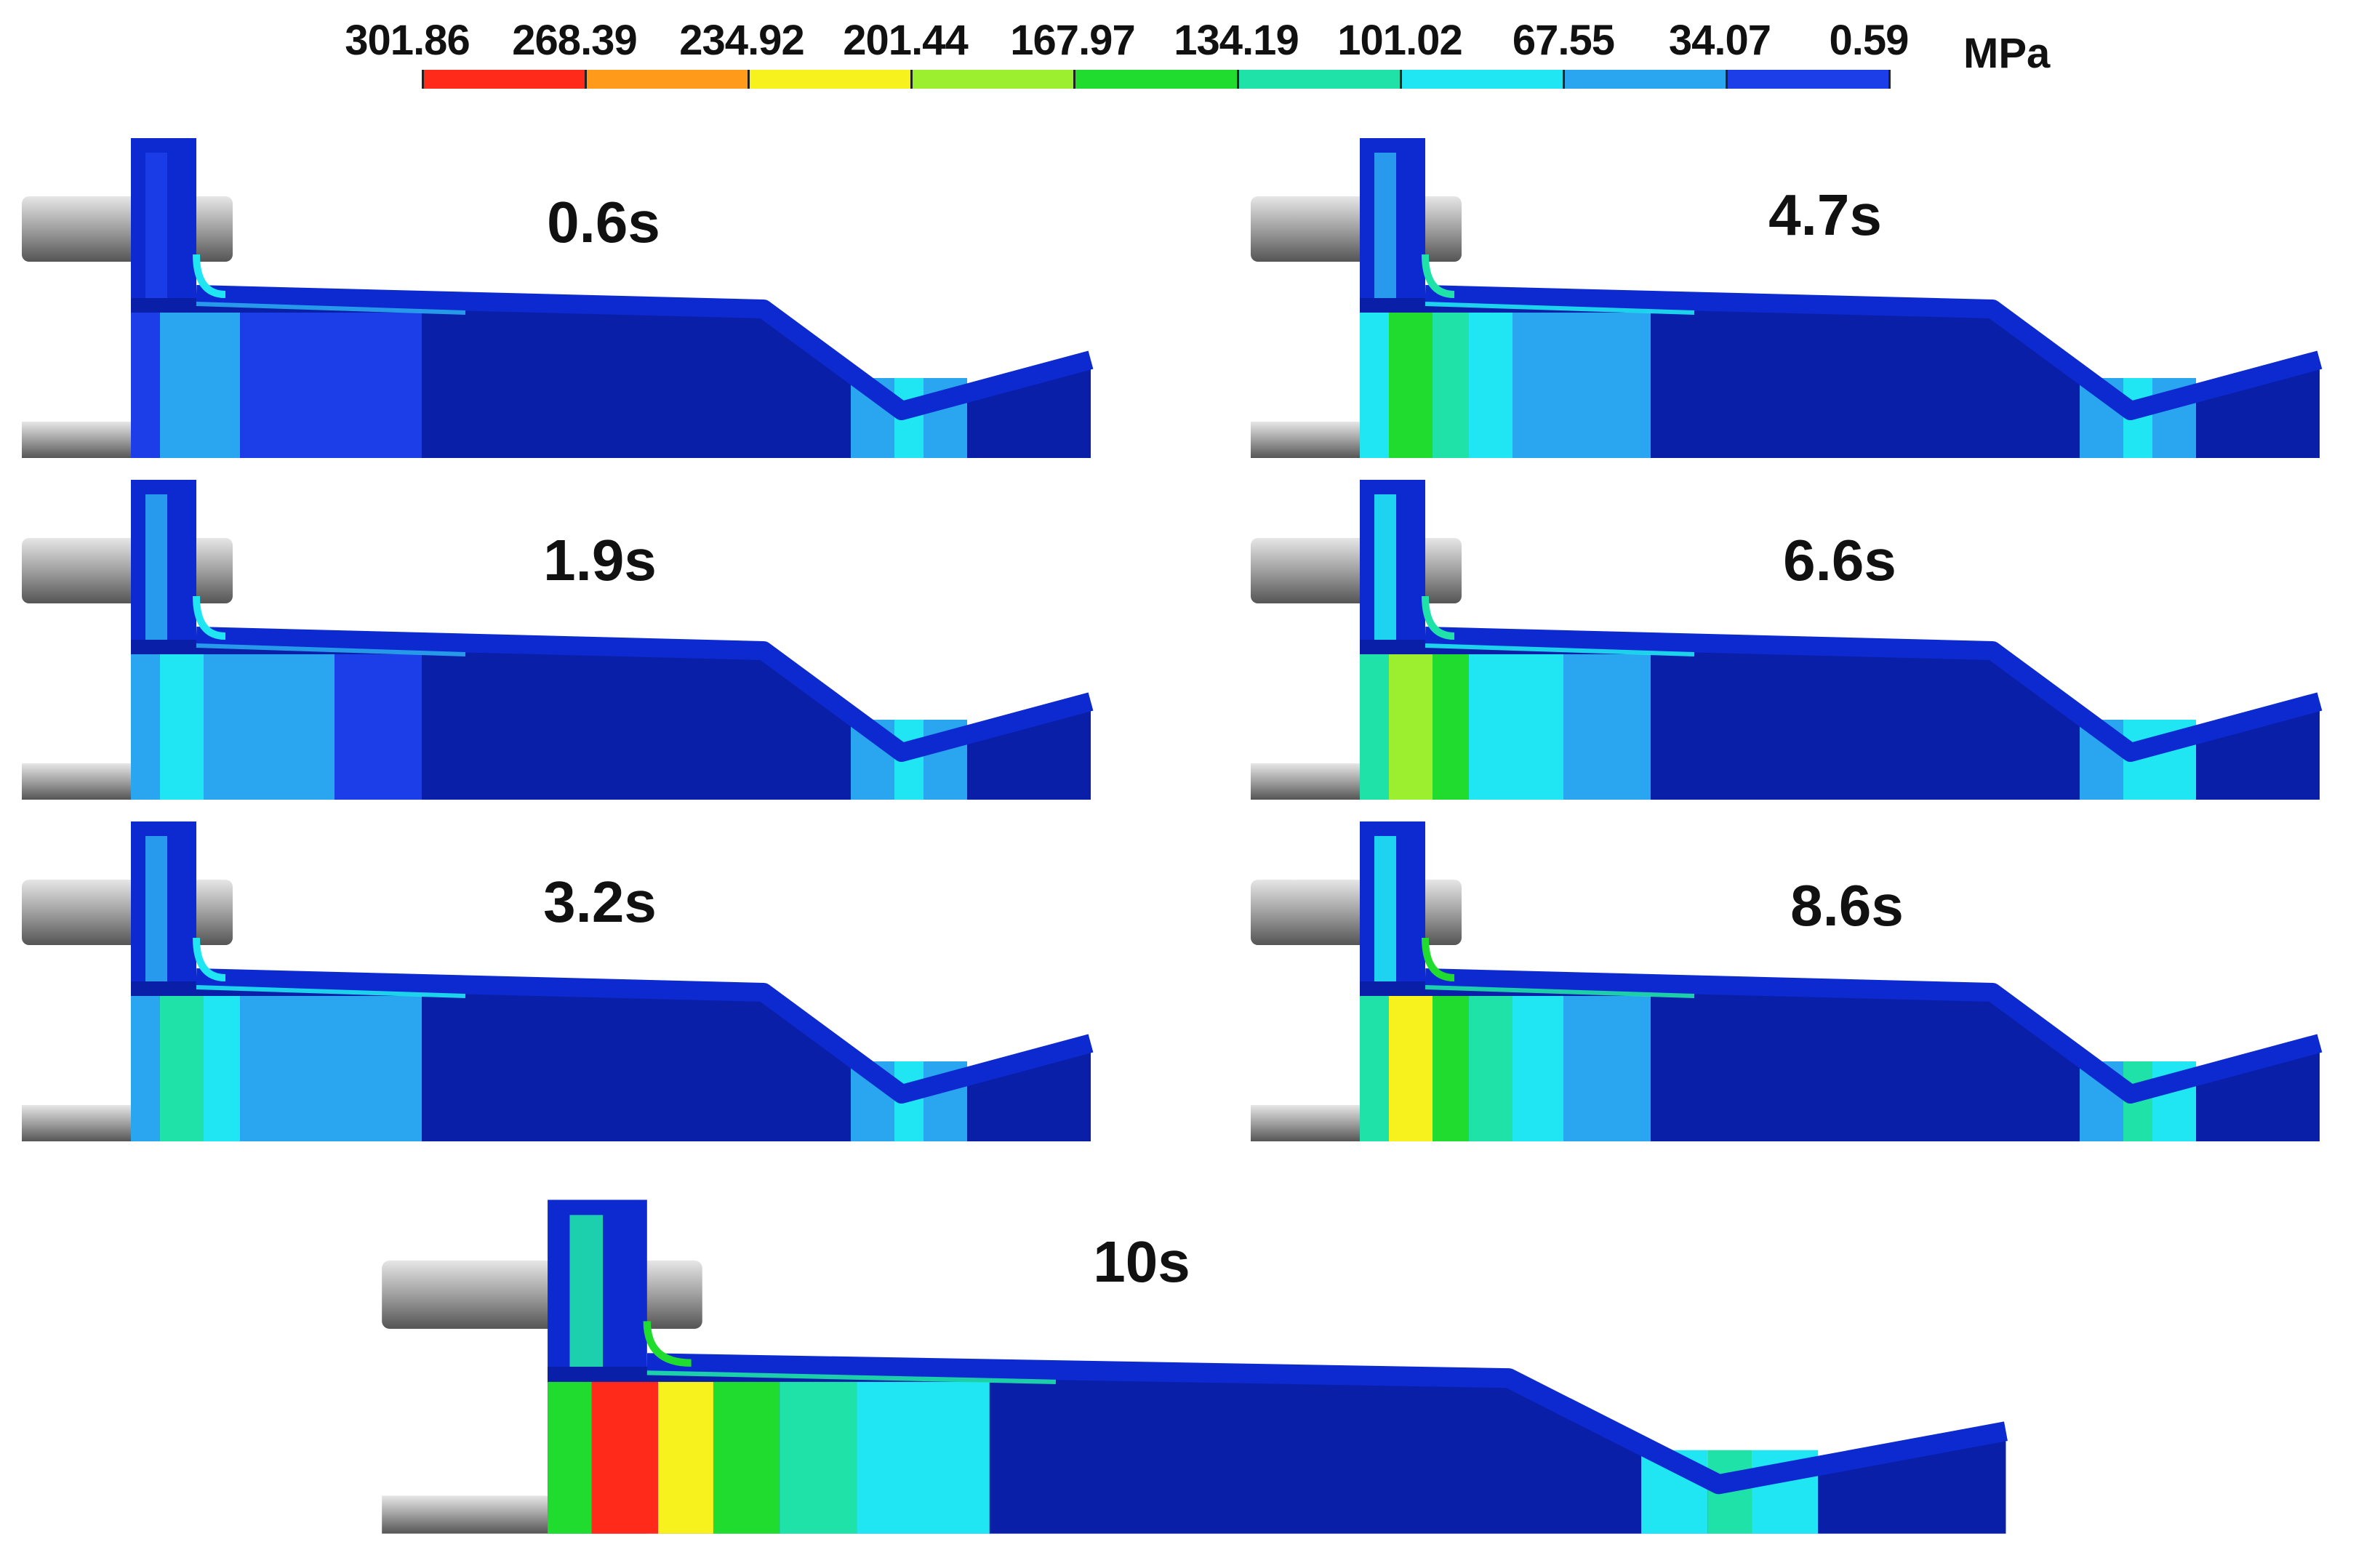  I want to click on time-label: 6.6s, so click(1839, 560).